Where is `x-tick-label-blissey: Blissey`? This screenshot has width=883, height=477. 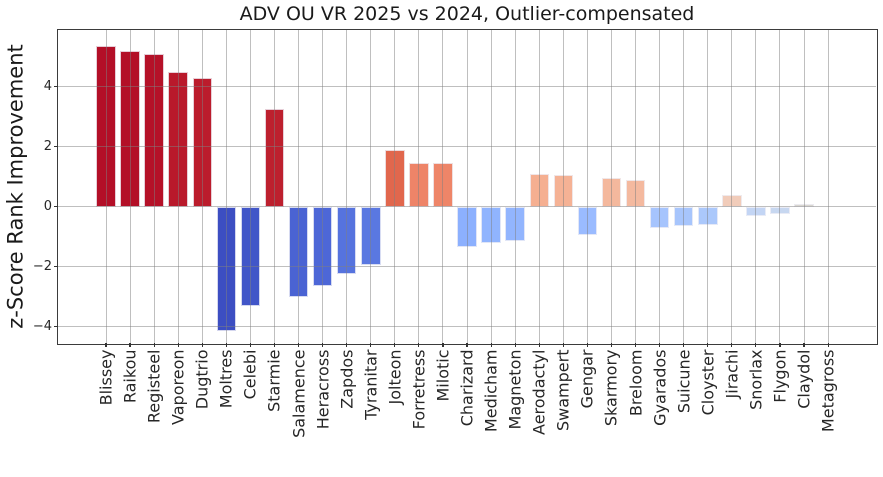
x-tick-label-blissey: Blissey is located at coordinates (106, 377).